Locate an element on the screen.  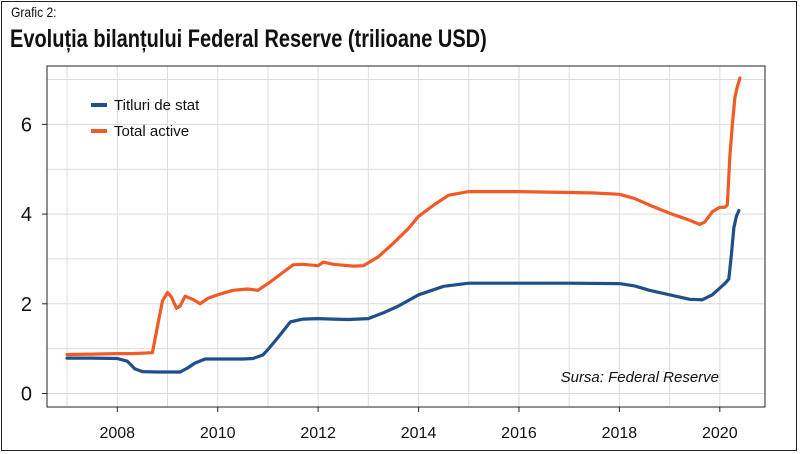
x-tick-label: 2020 is located at coordinates (720, 433).